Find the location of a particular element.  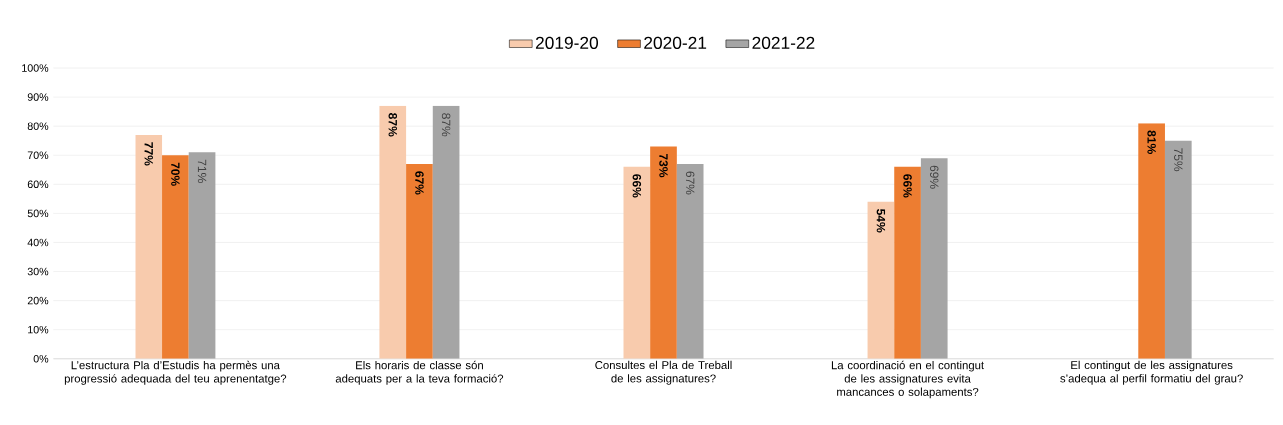

x-tick-label: Els horaris de classe són adequats per a la teva formació? is located at coordinates (419, 372).